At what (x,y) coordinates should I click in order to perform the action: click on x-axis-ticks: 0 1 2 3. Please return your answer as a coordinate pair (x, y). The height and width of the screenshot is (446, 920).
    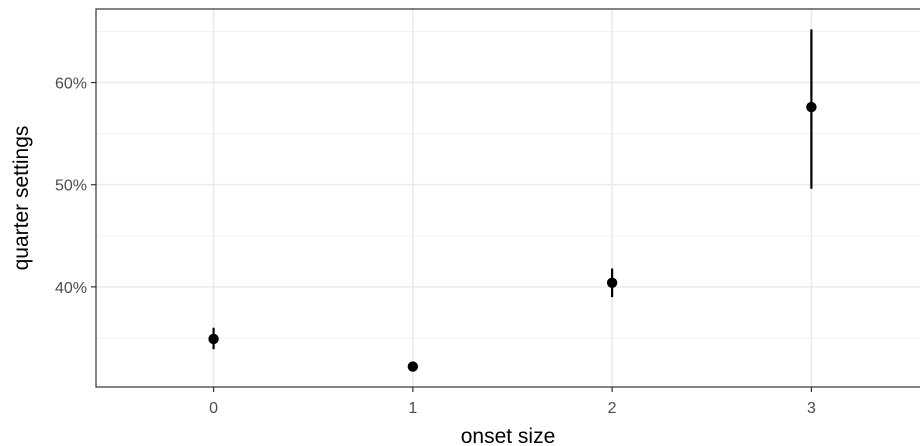
    Looking at the image, I should click on (512, 402).